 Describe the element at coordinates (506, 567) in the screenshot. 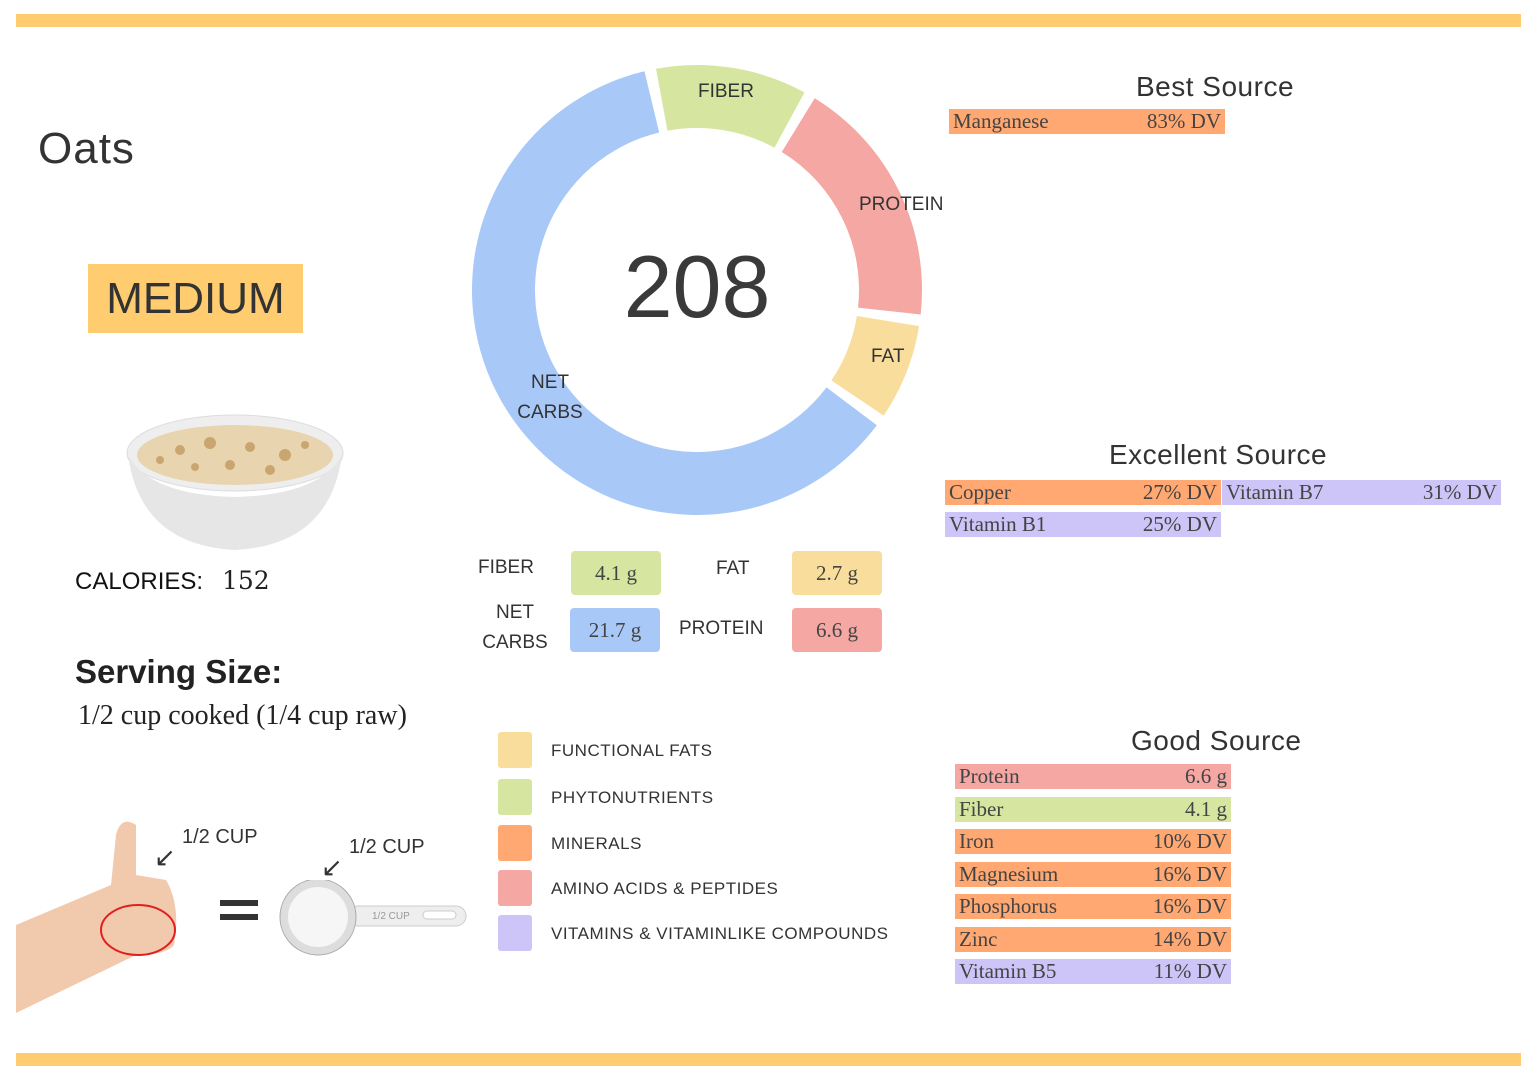

I see `fiber-label: FIBER` at that location.